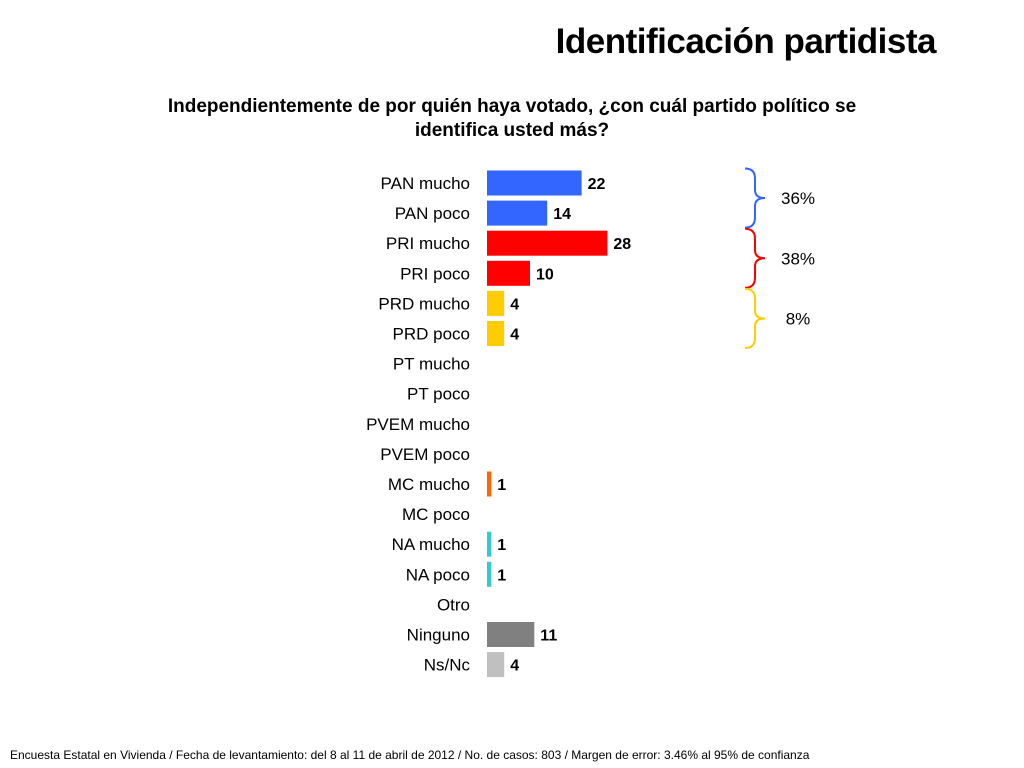  Describe the element at coordinates (453, 604) in the screenshot. I see `category-label: Otro` at that location.